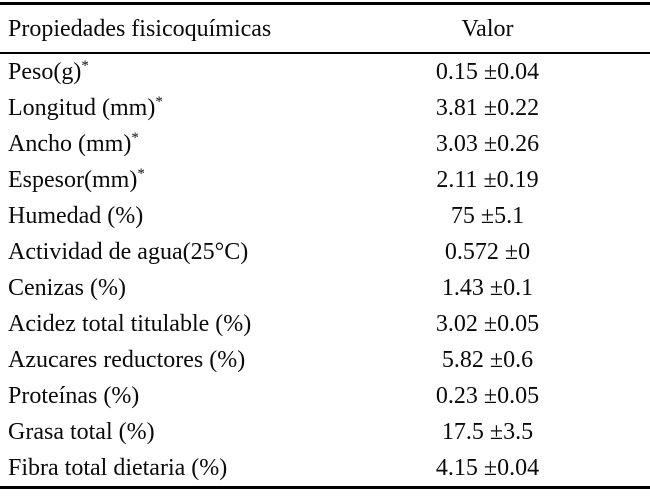 The height and width of the screenshot is (497, 650). I want to click on property-cell: Peso(g)*, so click(162, 71).